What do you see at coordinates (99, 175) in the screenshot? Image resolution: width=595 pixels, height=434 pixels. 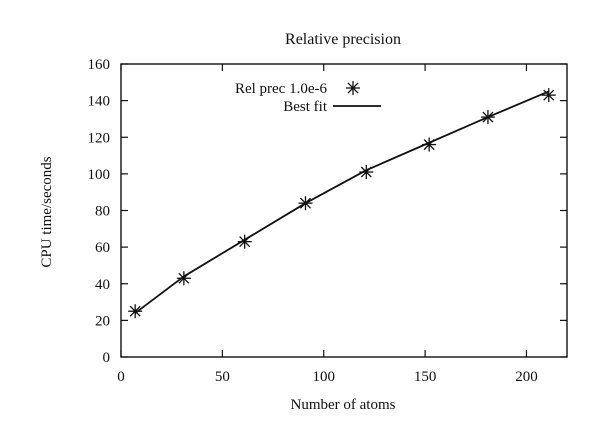 I see `y-tick-label: 100` at bounding box center [99, 175].